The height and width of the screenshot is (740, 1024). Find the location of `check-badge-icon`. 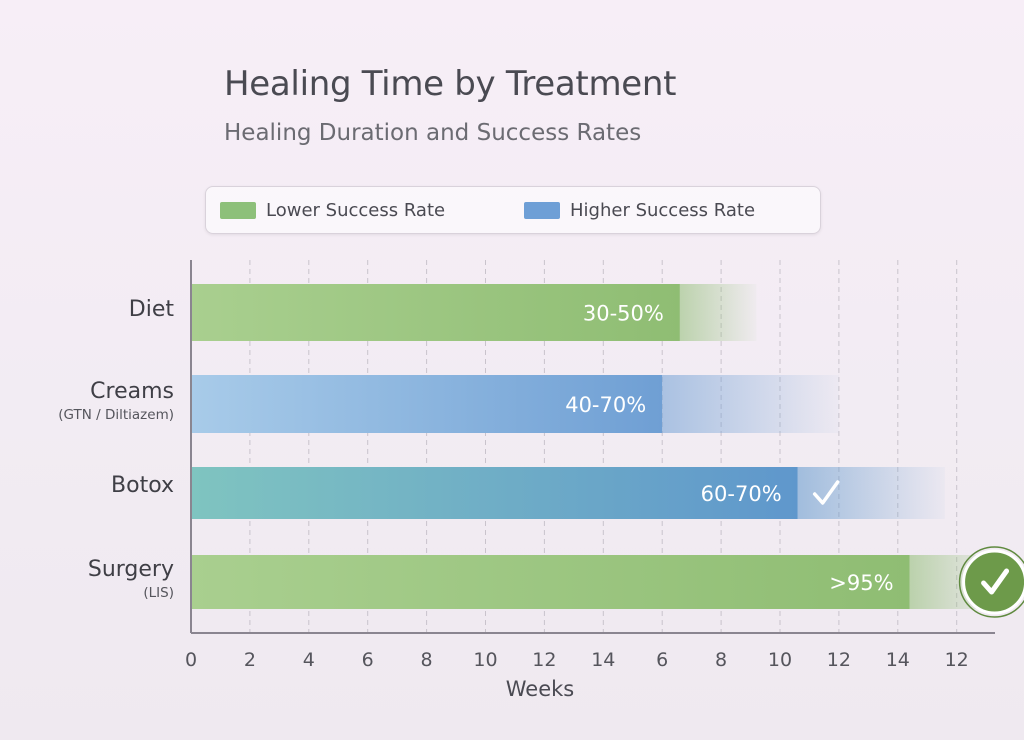

check-badge-icon is located at coordinates (993, 582).